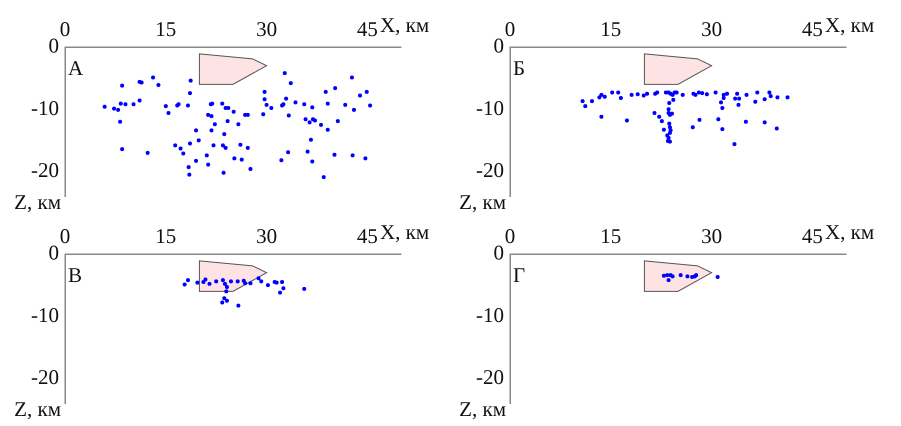  I want to click on text: Б, so click(519, 68).